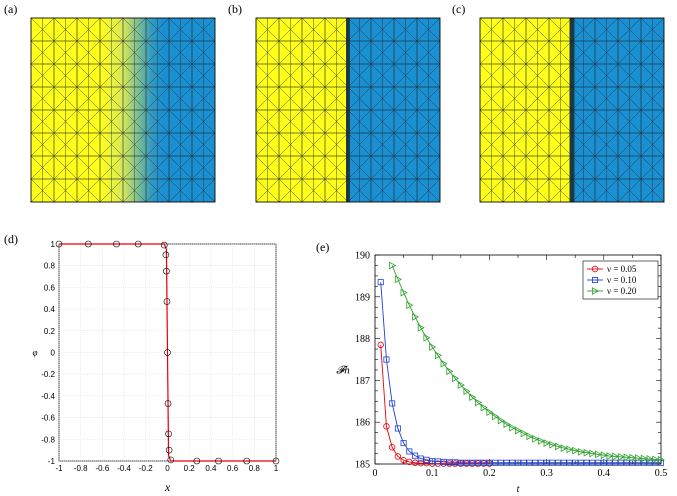  I want to click on x-tick-label: 0.2, so click(489, 473).